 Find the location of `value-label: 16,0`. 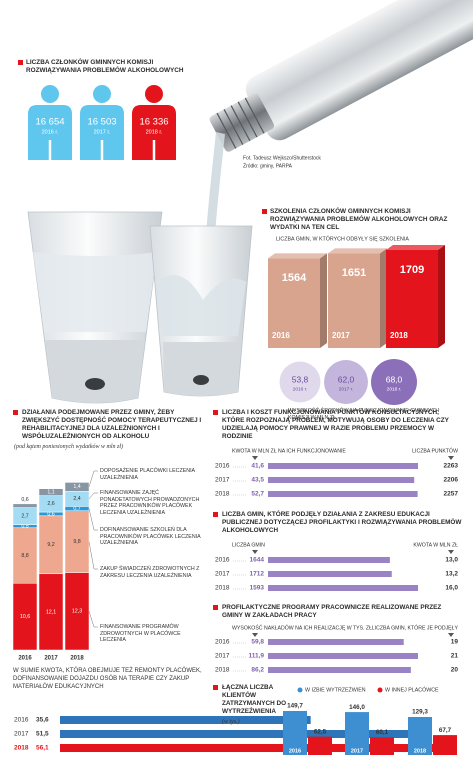

value-label: 16,0 is located at coordinates (451, 588).